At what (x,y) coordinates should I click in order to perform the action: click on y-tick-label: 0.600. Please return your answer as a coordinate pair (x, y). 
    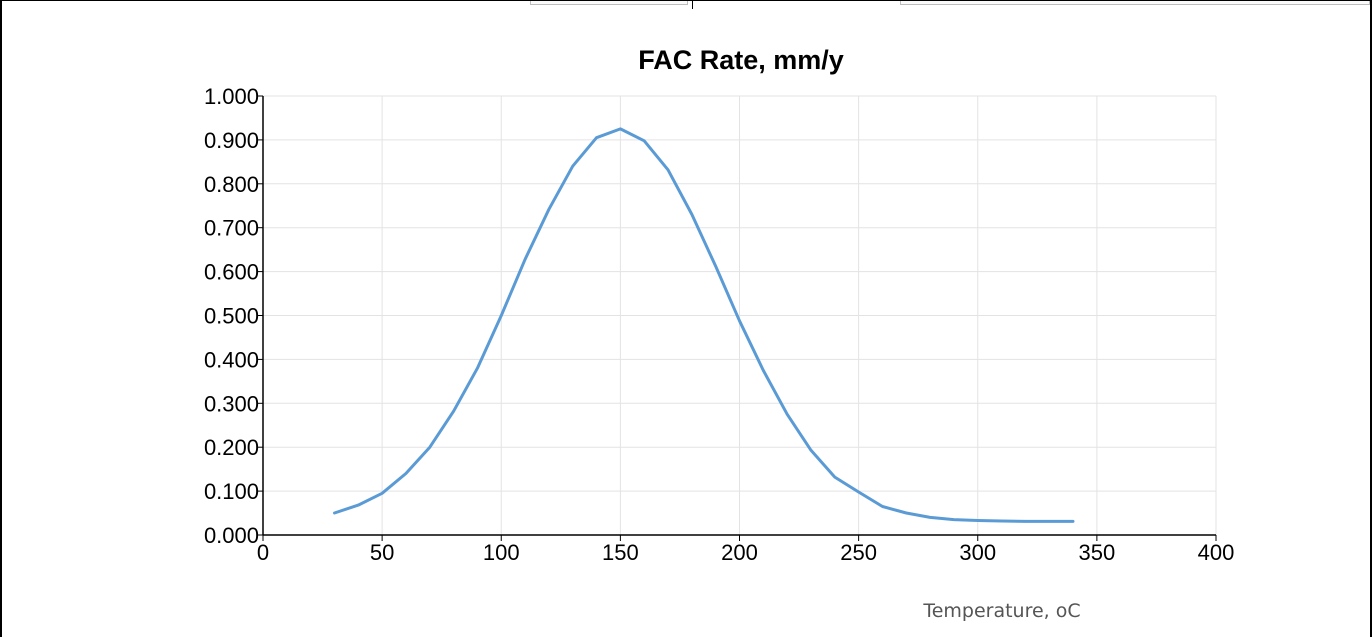
    Looking at the image, I should click on (231, 272).